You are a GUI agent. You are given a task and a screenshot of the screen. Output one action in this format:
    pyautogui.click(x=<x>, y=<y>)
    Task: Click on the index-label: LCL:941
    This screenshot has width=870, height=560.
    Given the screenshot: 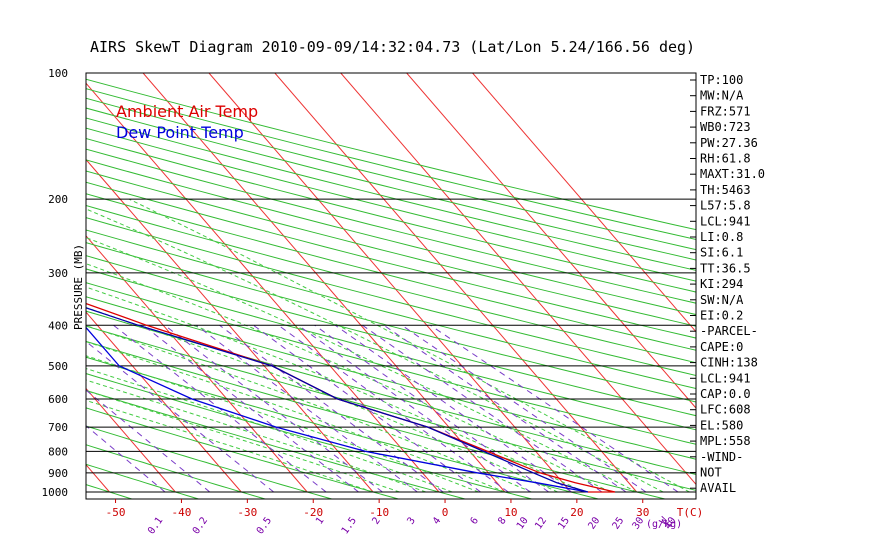 What is the action you would take?
    pyautogui.click(x=725, y=221)
    